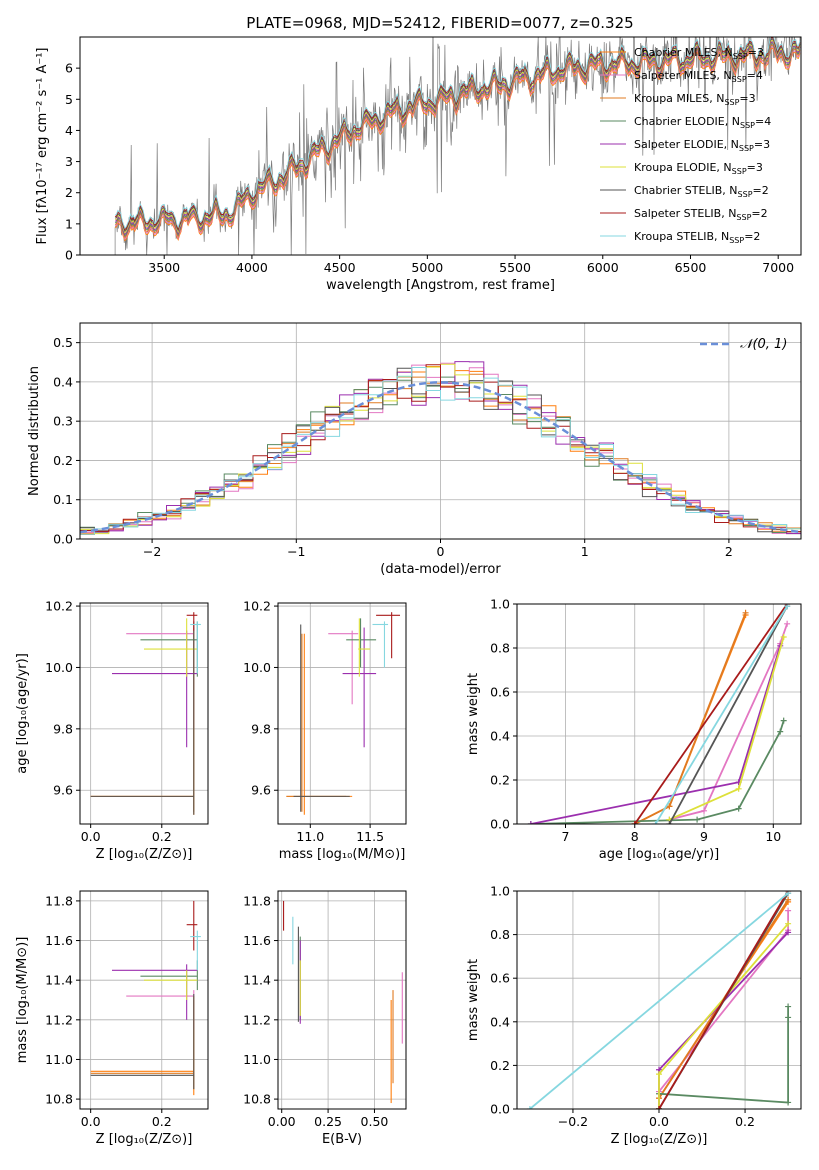 The height and width of the screenshot is (1170, 819). I want to click on y-tick-label: 9.8, so click(63, 728).